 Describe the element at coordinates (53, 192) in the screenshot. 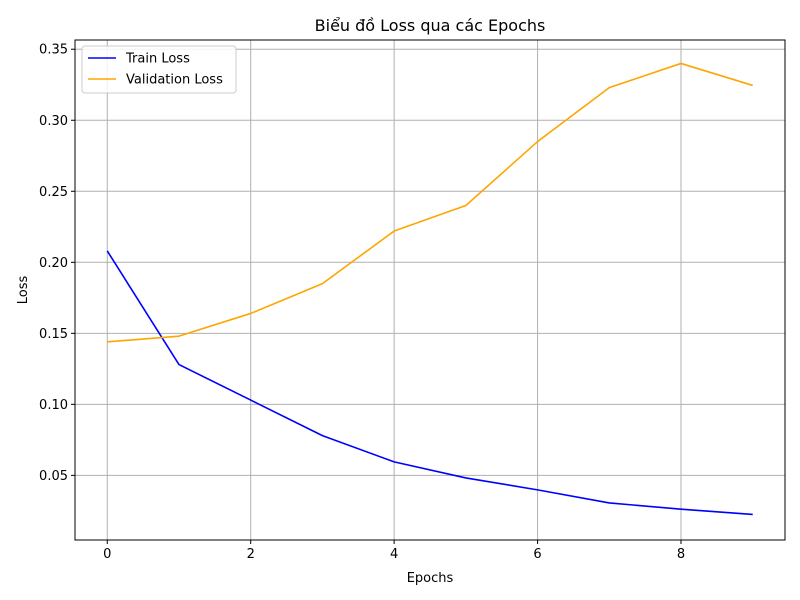

I see `y-tick-label: 0.25` at that location.